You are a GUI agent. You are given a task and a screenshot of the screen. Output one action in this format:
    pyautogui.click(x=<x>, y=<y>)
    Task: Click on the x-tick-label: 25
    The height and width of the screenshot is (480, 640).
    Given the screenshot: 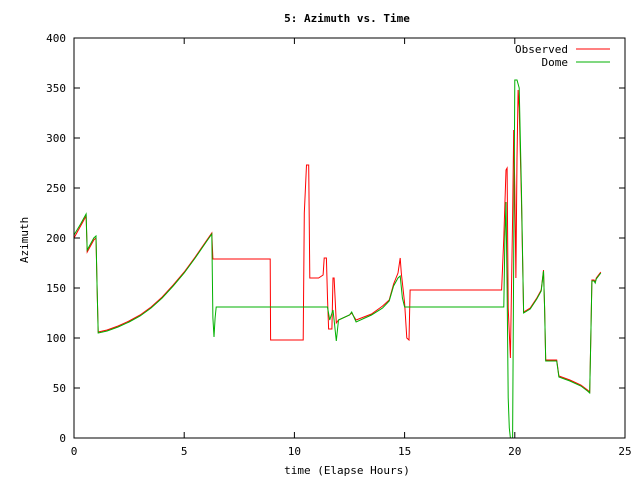 What is the action you would take?
    pyautogui.click(x=624, y=451)
    